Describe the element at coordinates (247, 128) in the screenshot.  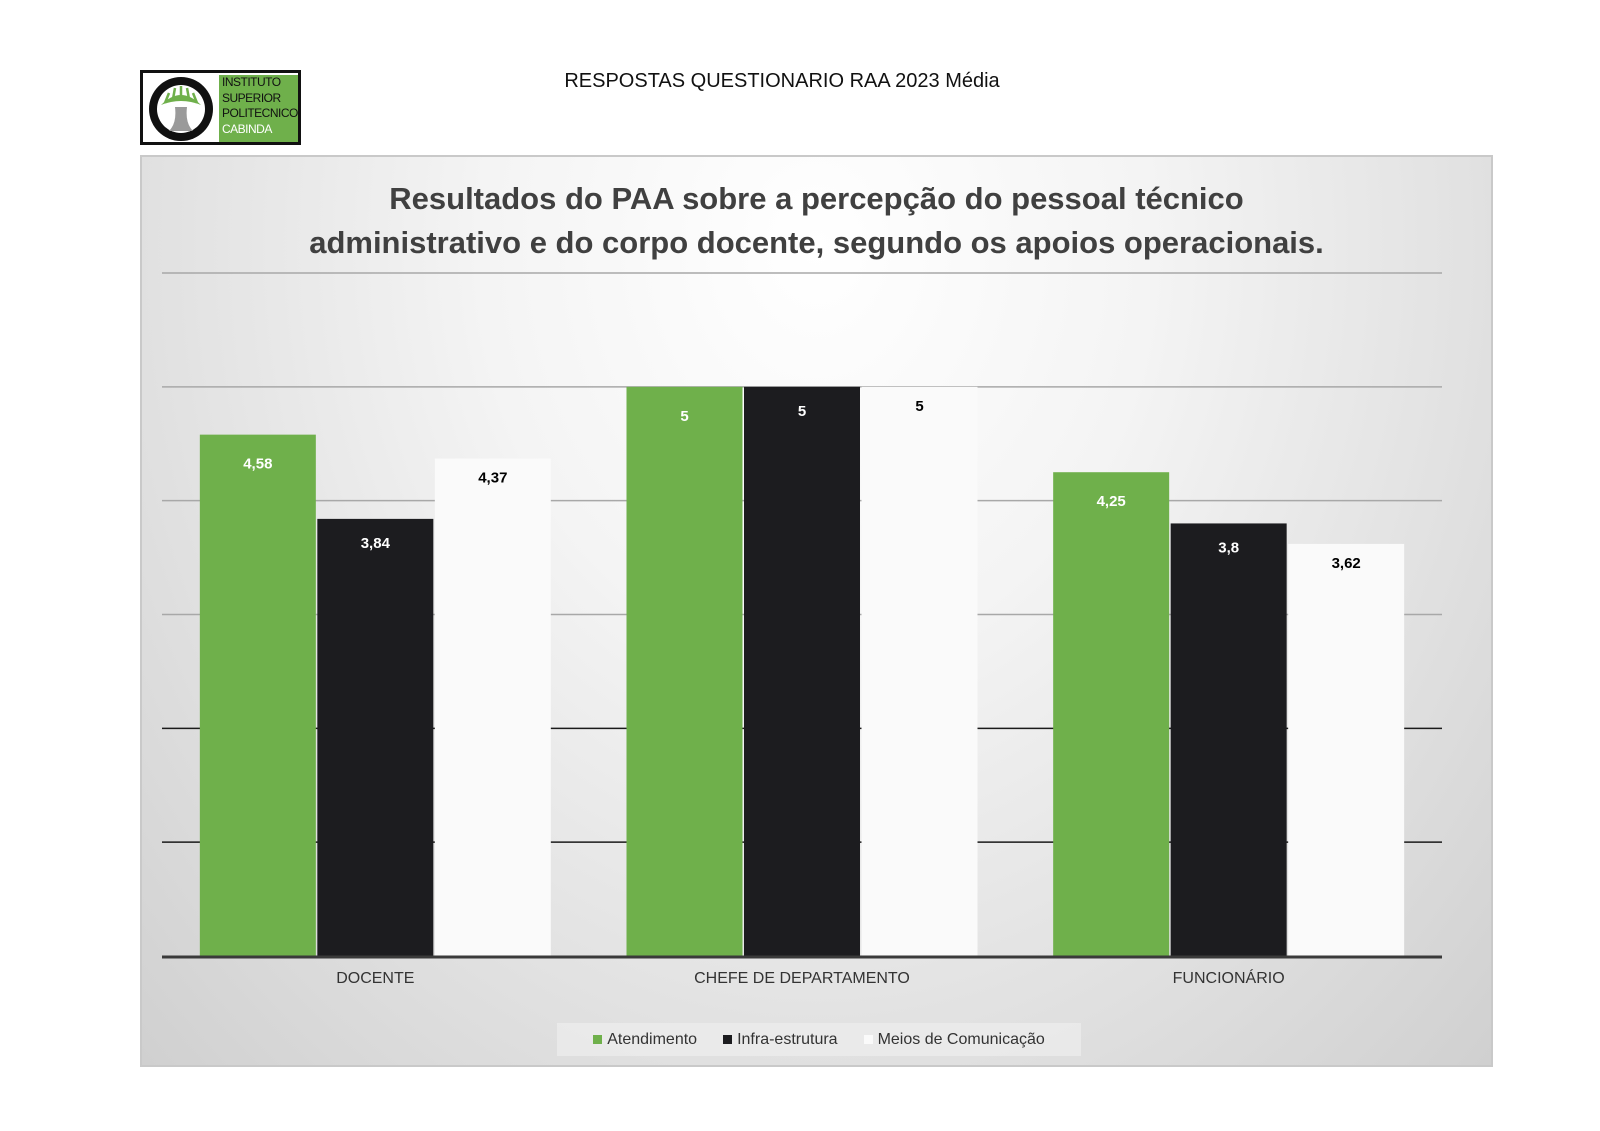
I see `logo-line: CABINDA` at that location.